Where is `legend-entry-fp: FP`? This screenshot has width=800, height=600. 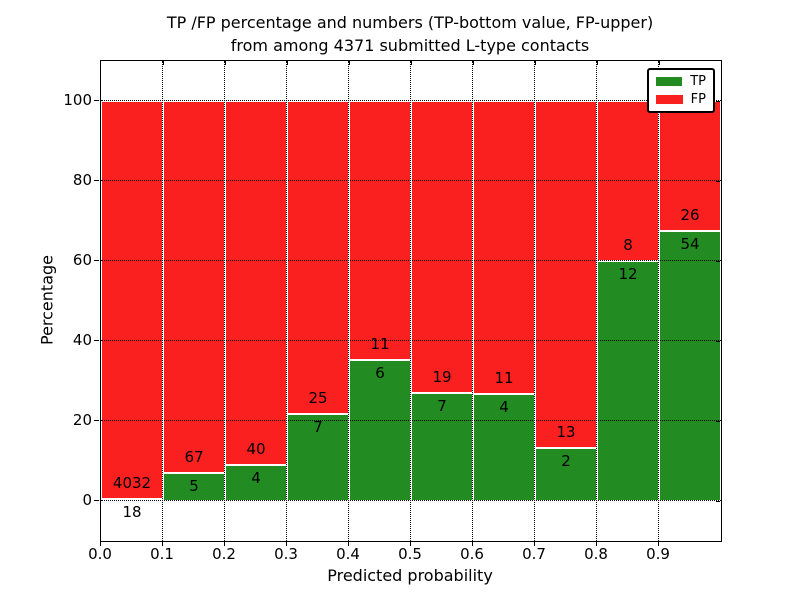 legend-entry-fp: FP is located at coordinates (681, 99).